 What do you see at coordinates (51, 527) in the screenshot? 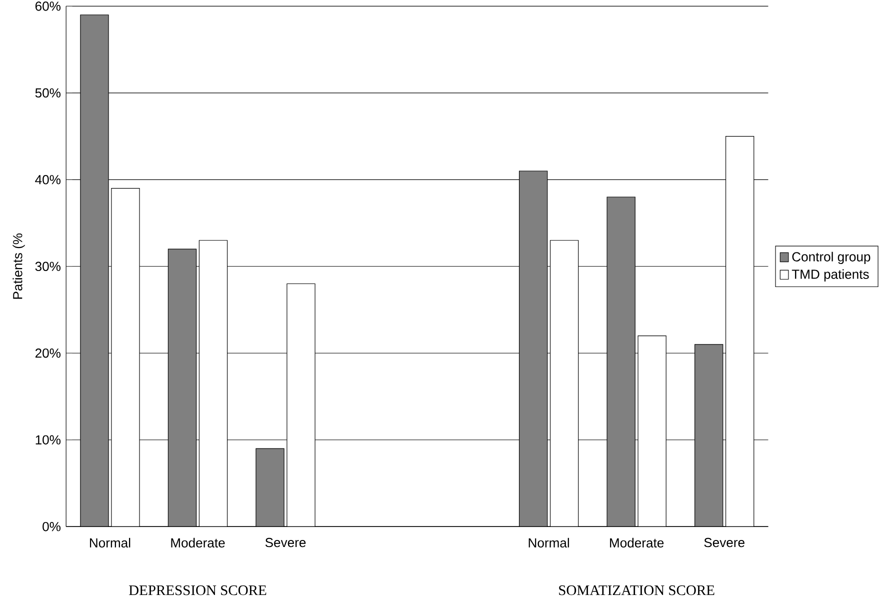
I see `y-tick-label: 0%` at bounding box center [51, 527].